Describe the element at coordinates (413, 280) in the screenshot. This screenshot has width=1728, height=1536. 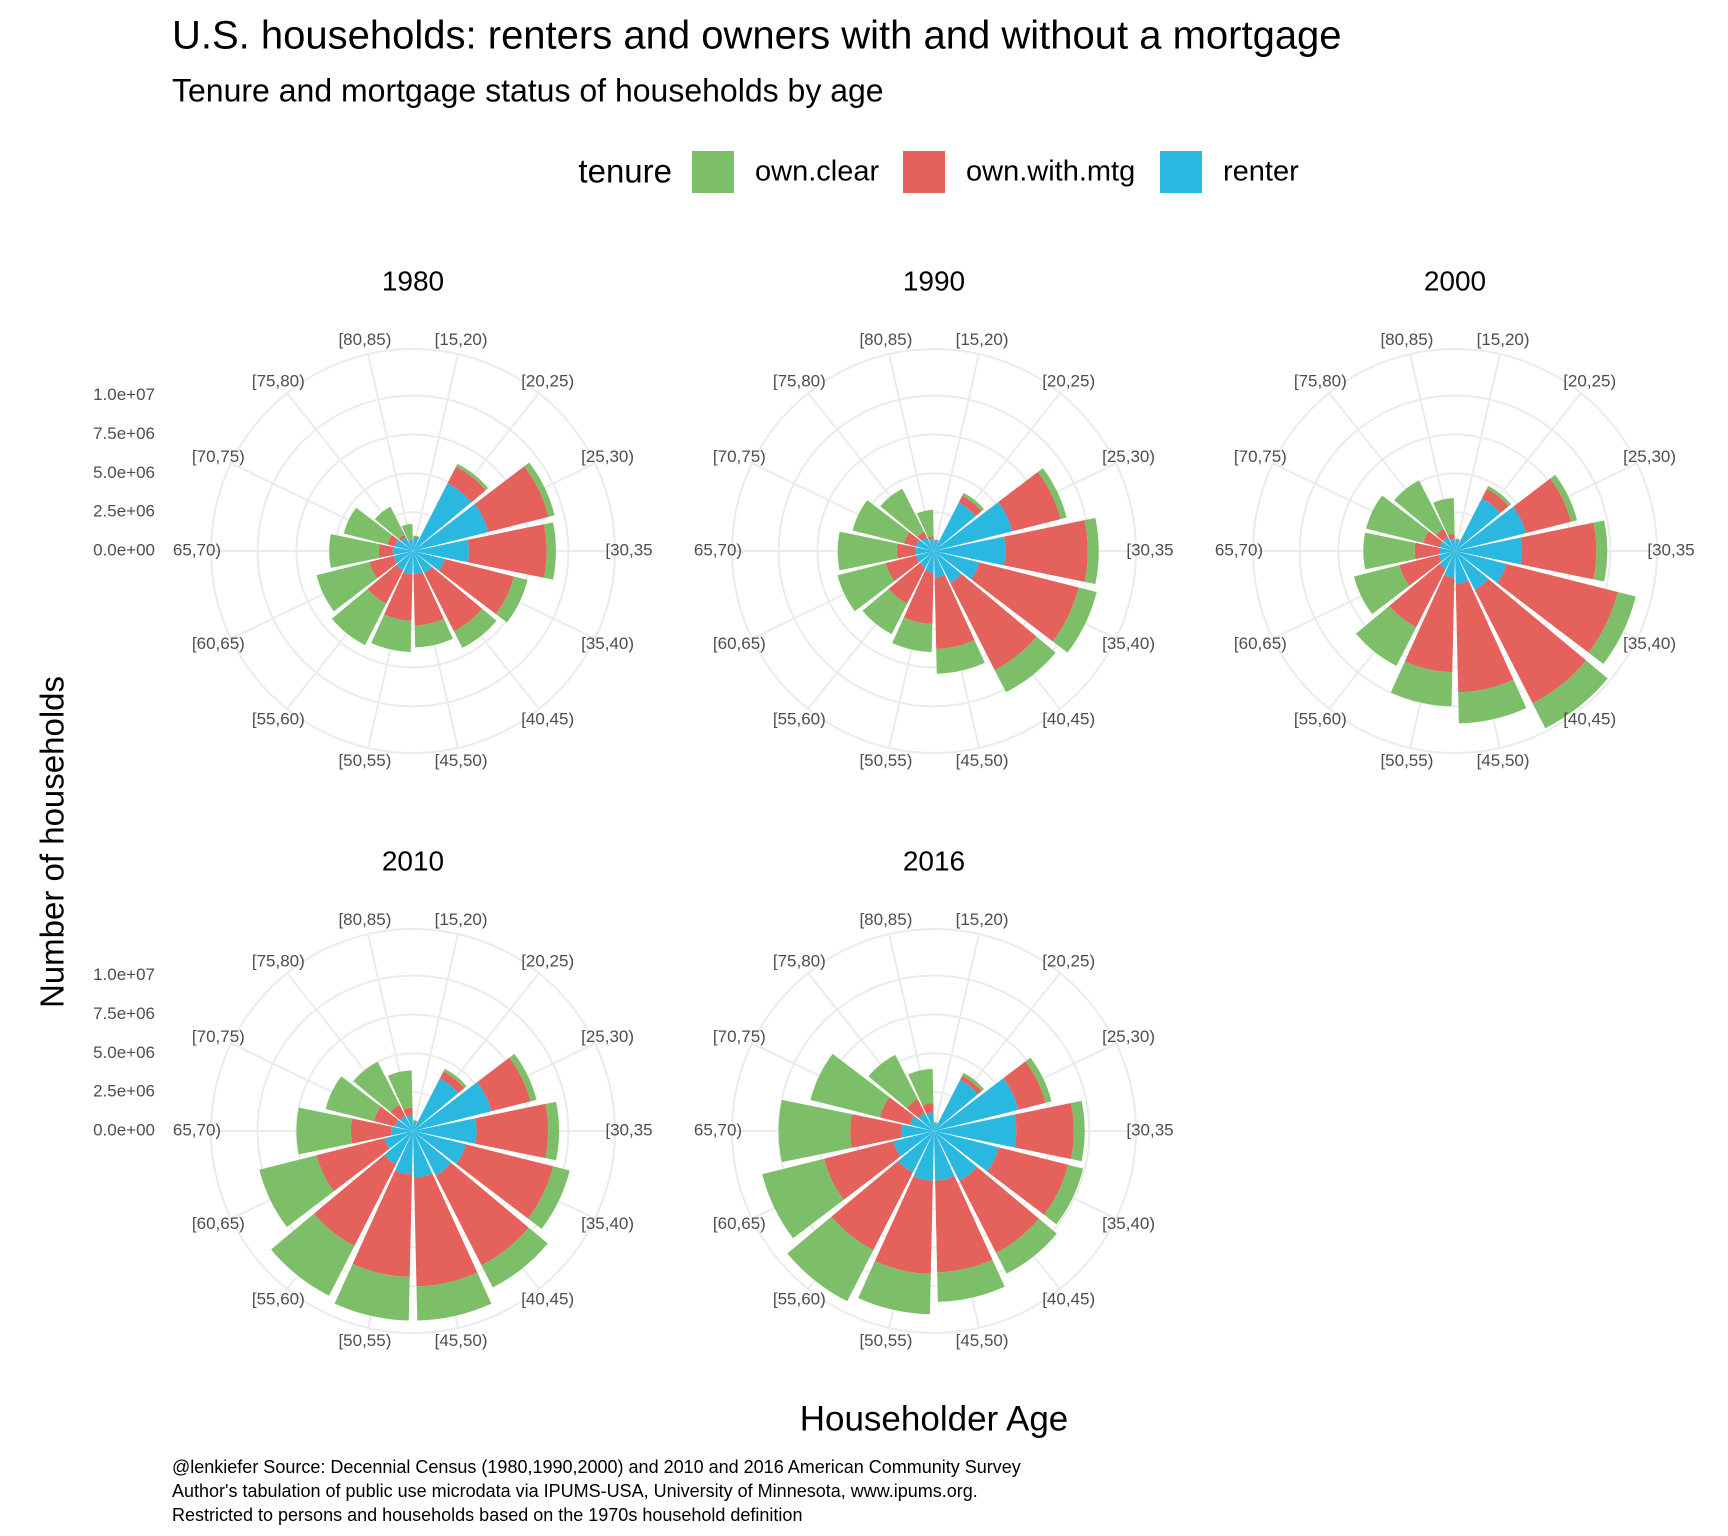
I see `panel-title: 1980` at that location.